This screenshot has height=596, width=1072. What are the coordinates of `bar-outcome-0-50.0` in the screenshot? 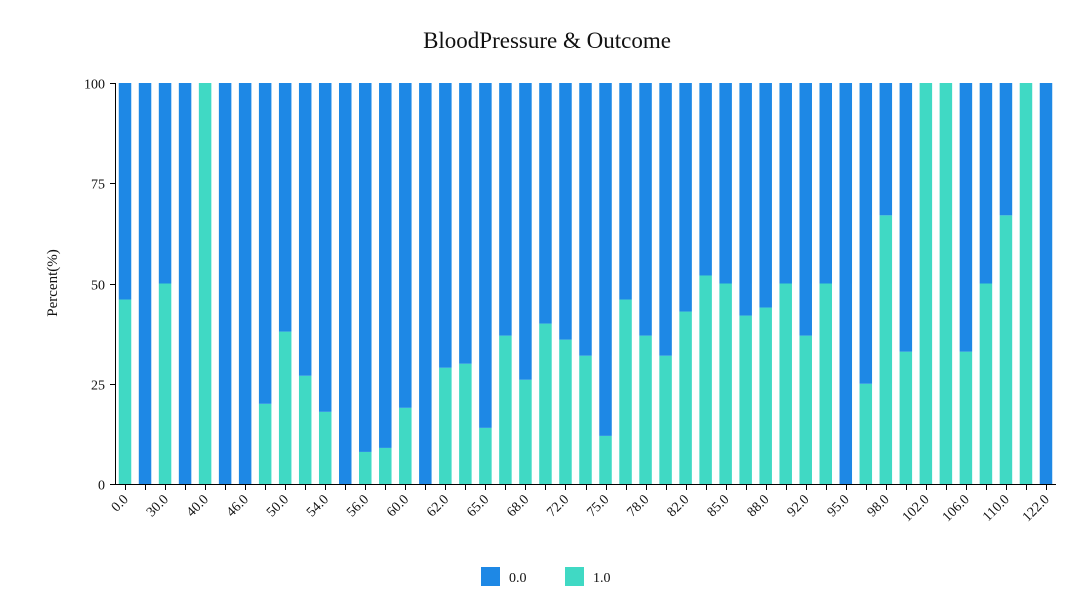 It's located at (285, 207).